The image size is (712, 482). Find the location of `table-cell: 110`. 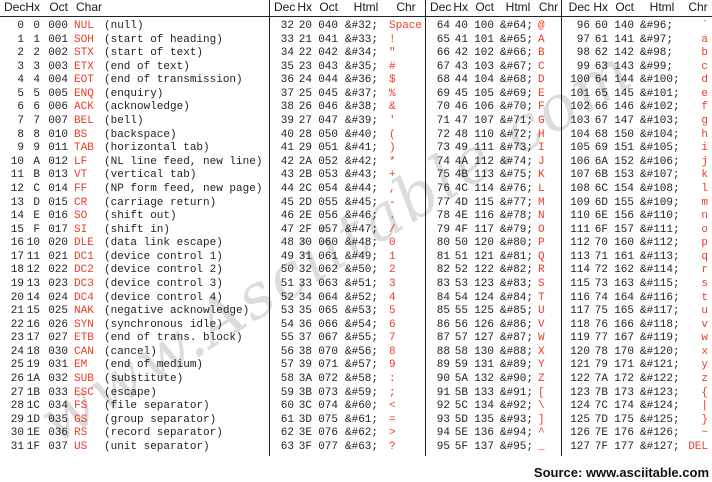

table-cell: 110 is located at coordinates (580, 216).